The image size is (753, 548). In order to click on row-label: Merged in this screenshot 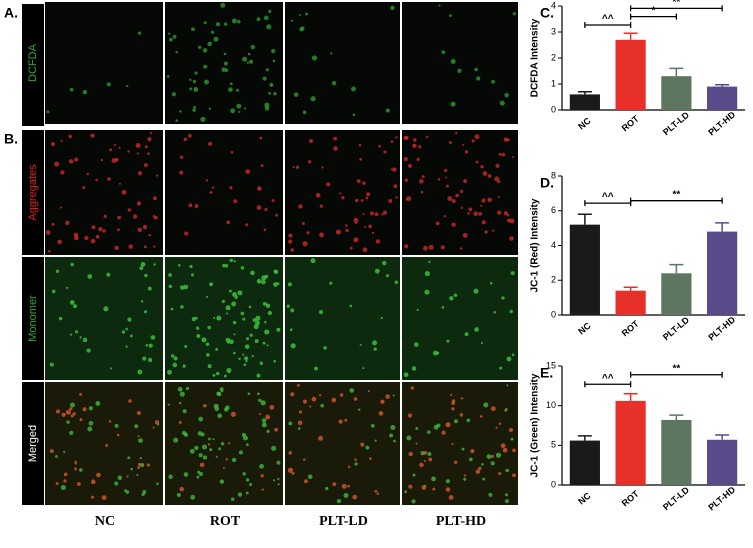, I will do `click(33, 443)`.